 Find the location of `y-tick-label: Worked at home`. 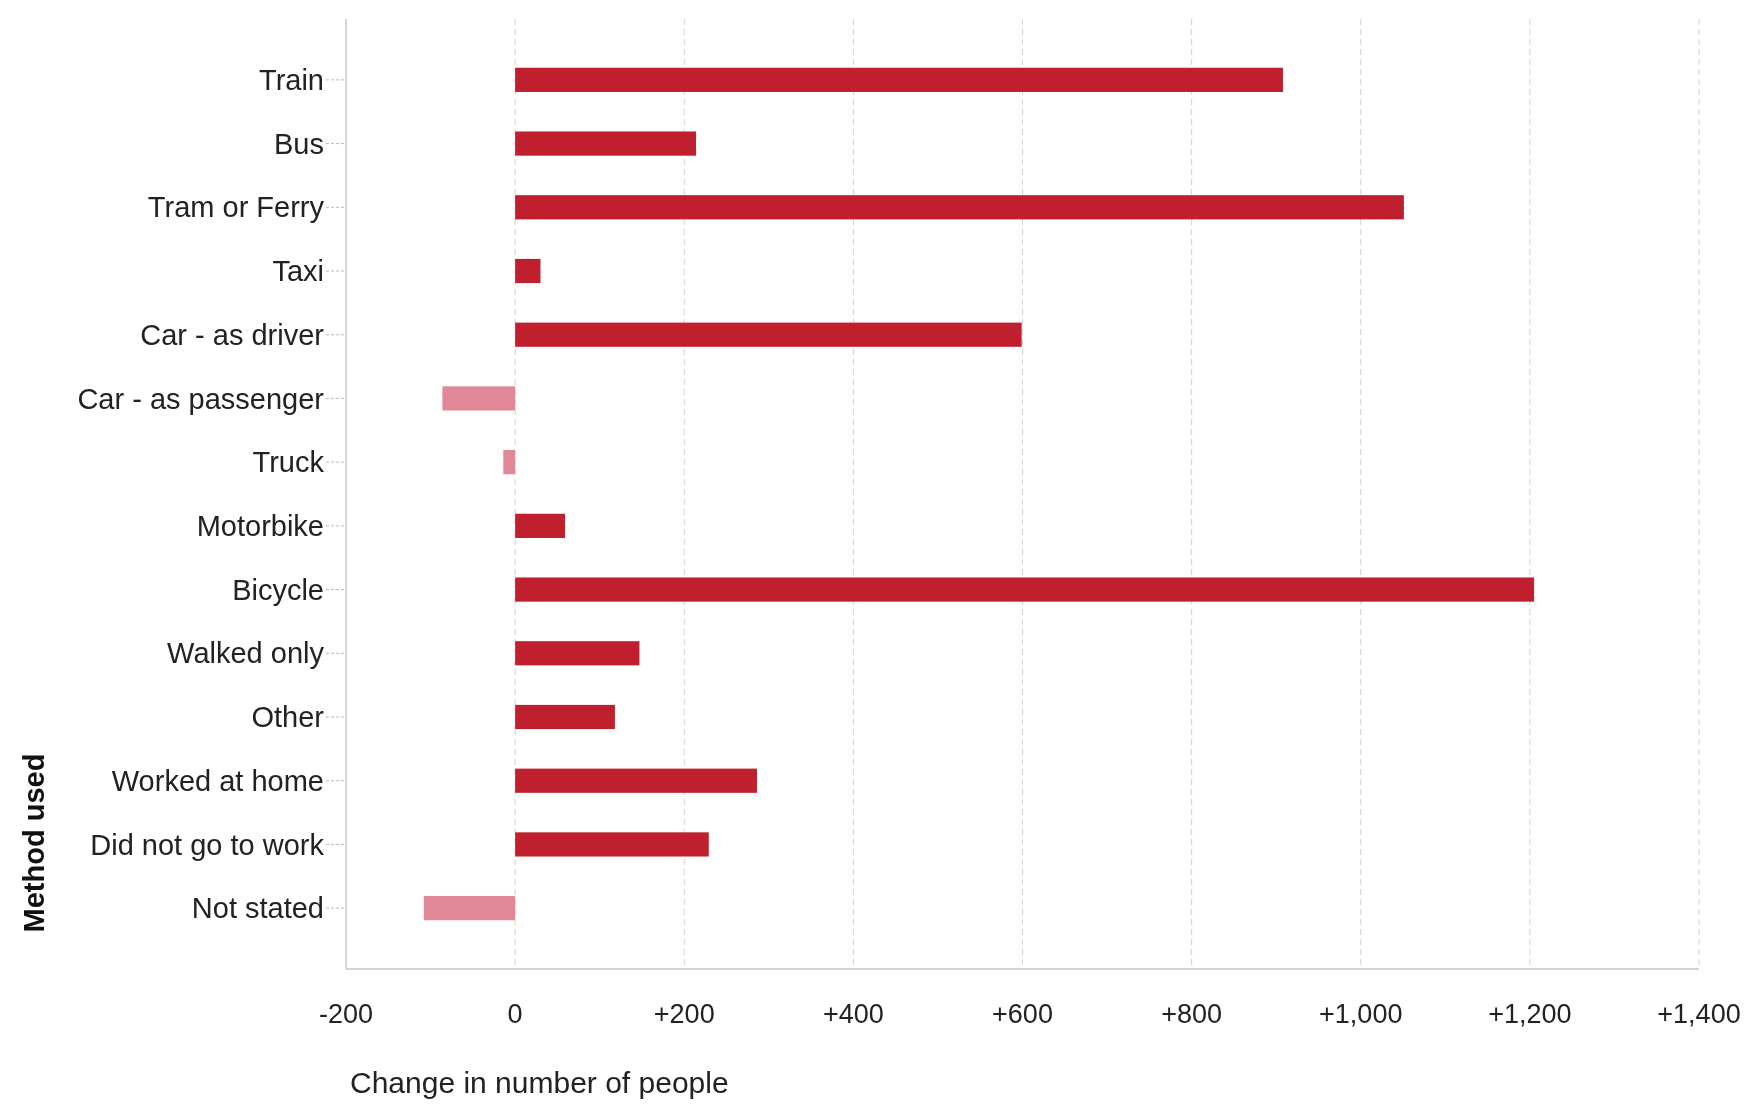

y-tick-label: Worked at home is located at coordinates (217, 780).